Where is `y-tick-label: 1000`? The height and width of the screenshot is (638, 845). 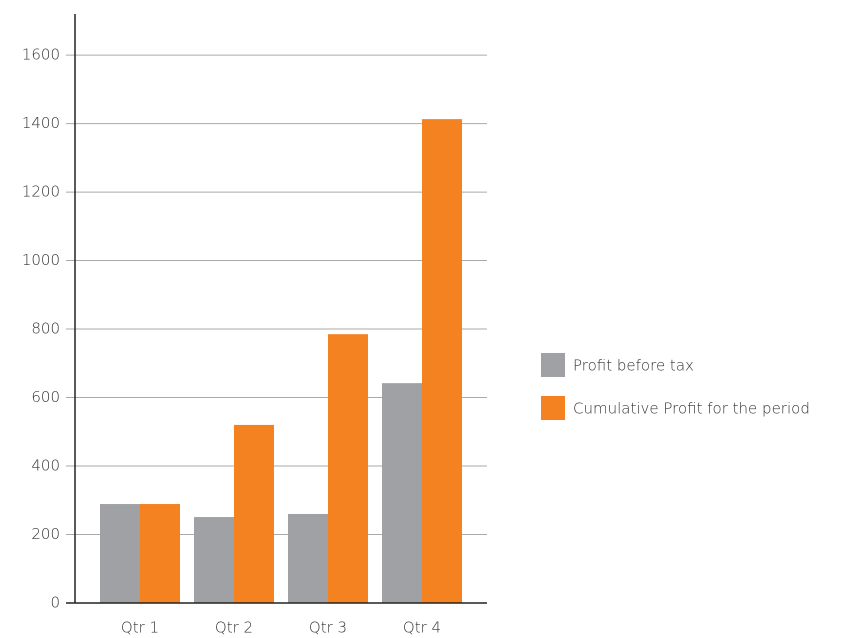 y-tick-label: 1000 is located at coordinates (41, 260).